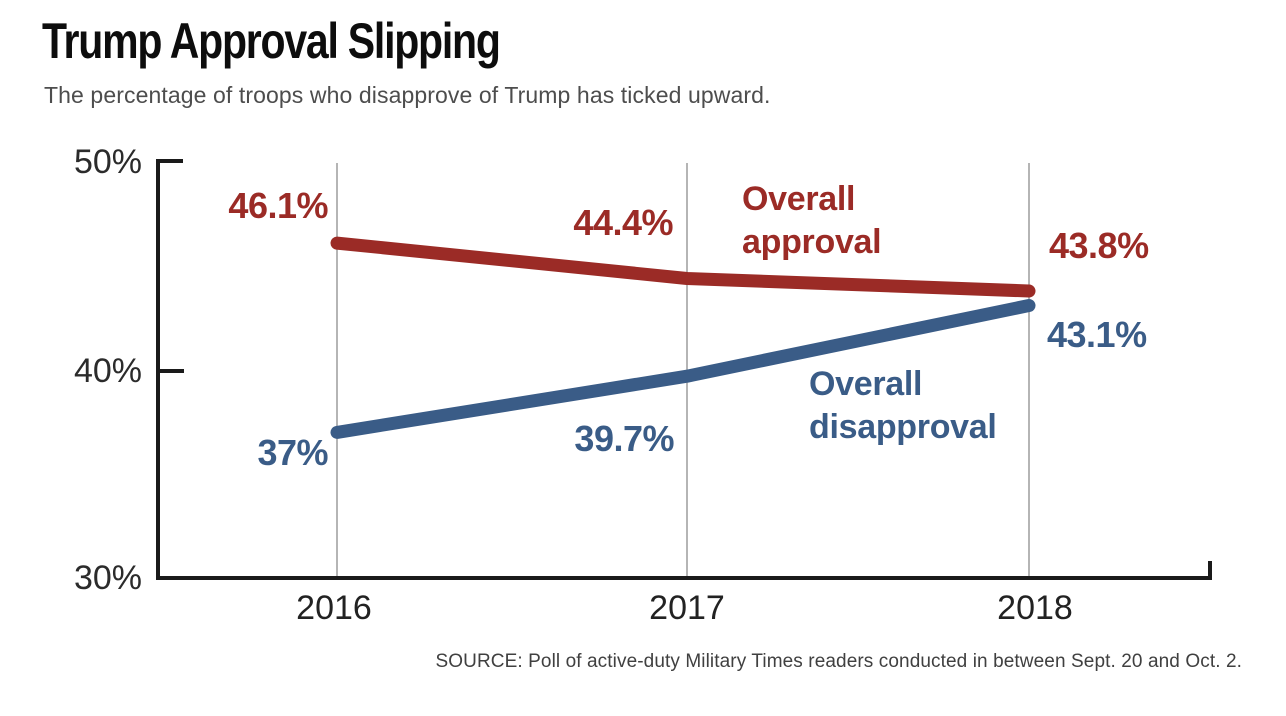  I want to click on legend-overall-disapproval: Overall disapproval, so click(903, 405).